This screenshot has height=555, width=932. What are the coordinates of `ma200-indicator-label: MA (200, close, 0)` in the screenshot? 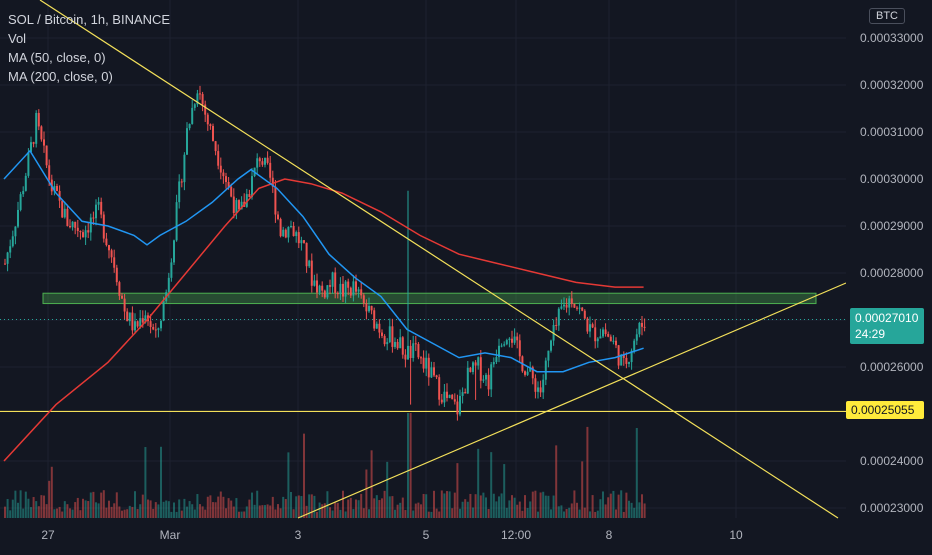 It's located at (60, 76).